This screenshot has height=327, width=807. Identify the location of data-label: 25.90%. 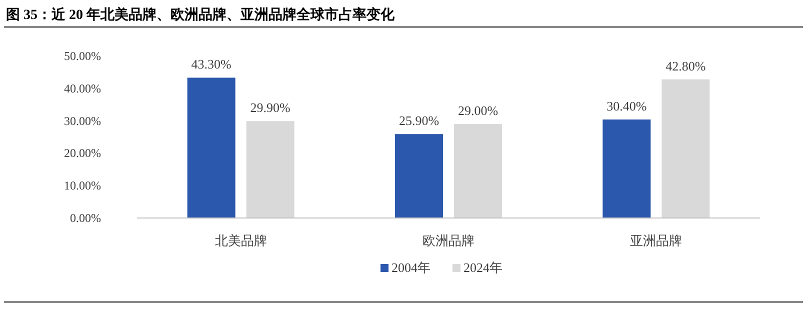
(419, 120).